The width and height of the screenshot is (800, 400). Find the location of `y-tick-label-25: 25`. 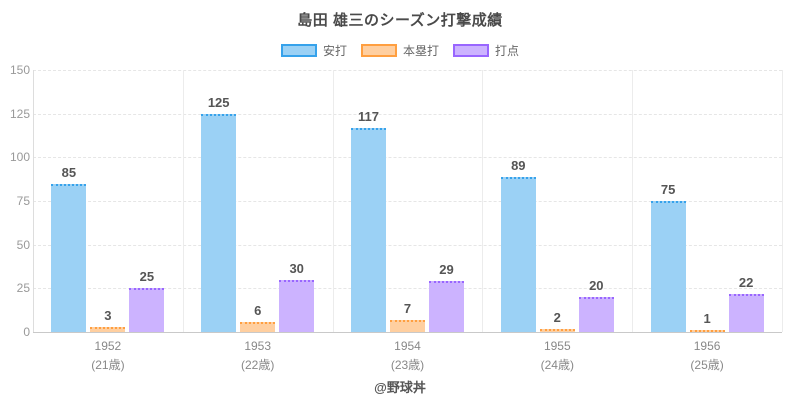

y-tick-label-25: 25 is located at coordinates (23, 288).